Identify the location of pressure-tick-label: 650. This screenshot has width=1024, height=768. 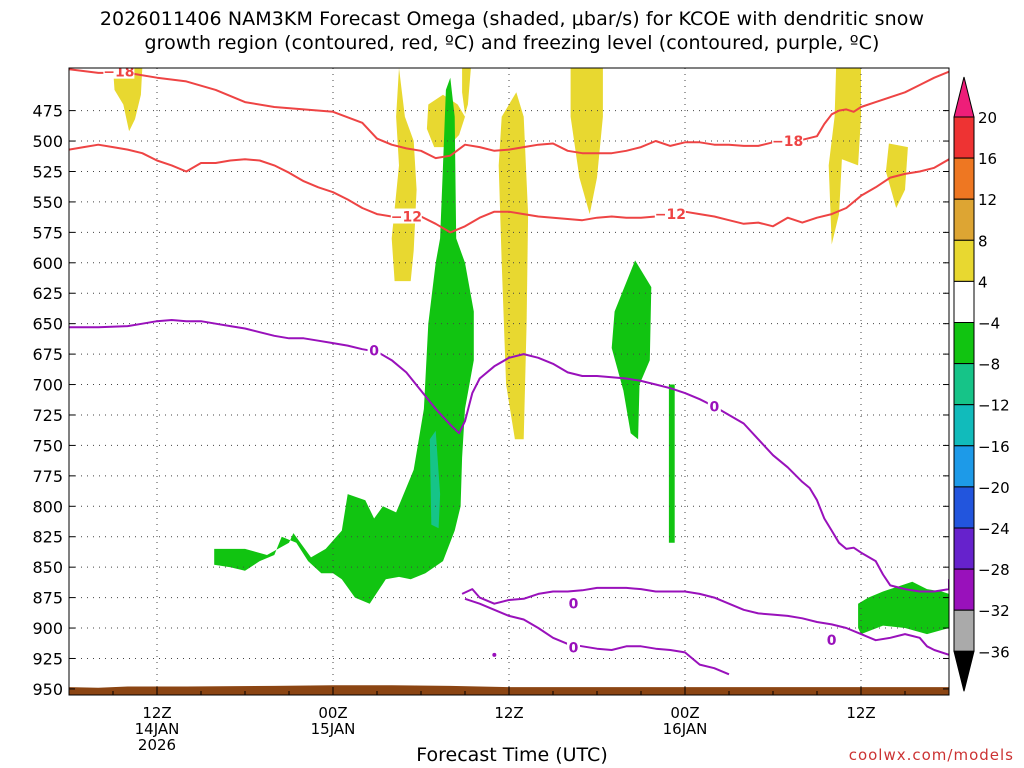
(47, 324).